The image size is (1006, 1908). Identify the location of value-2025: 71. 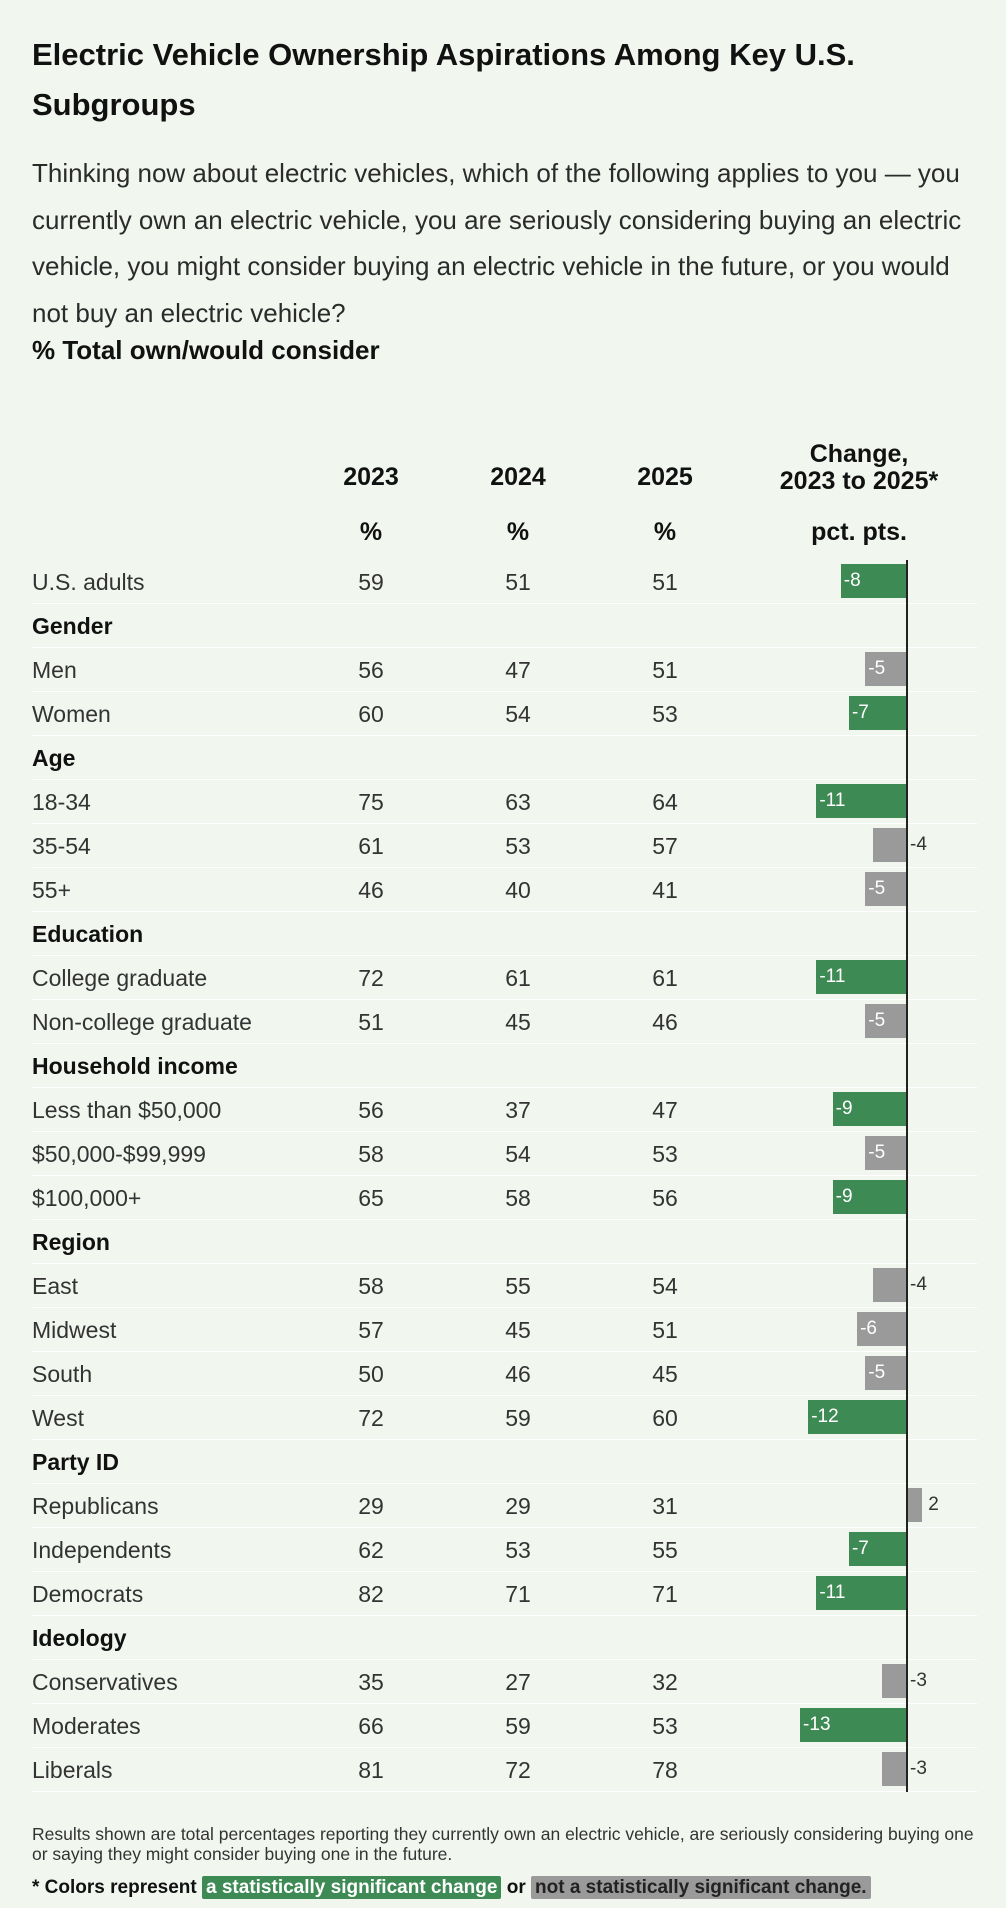
(665, 1594).